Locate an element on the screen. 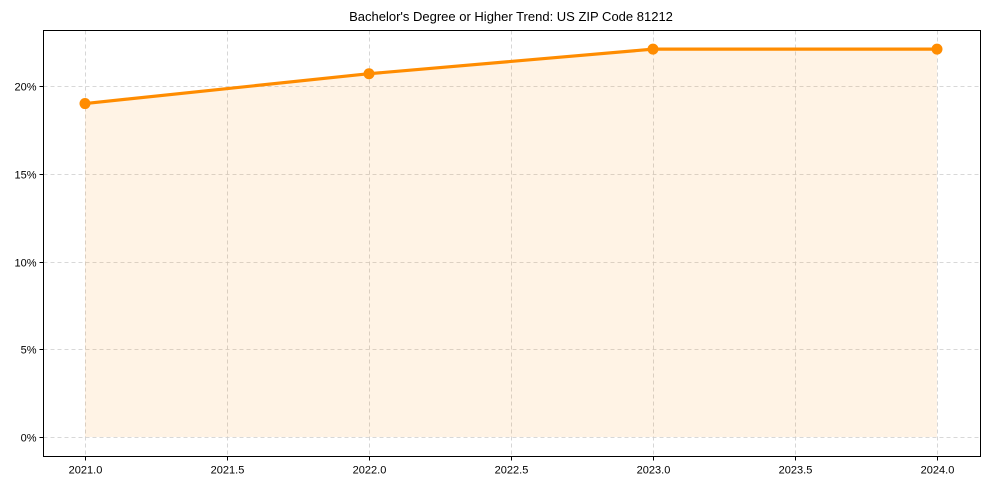  y-axis: 0% 5% 10% 15% 20% is located at coordinates (29, 263).